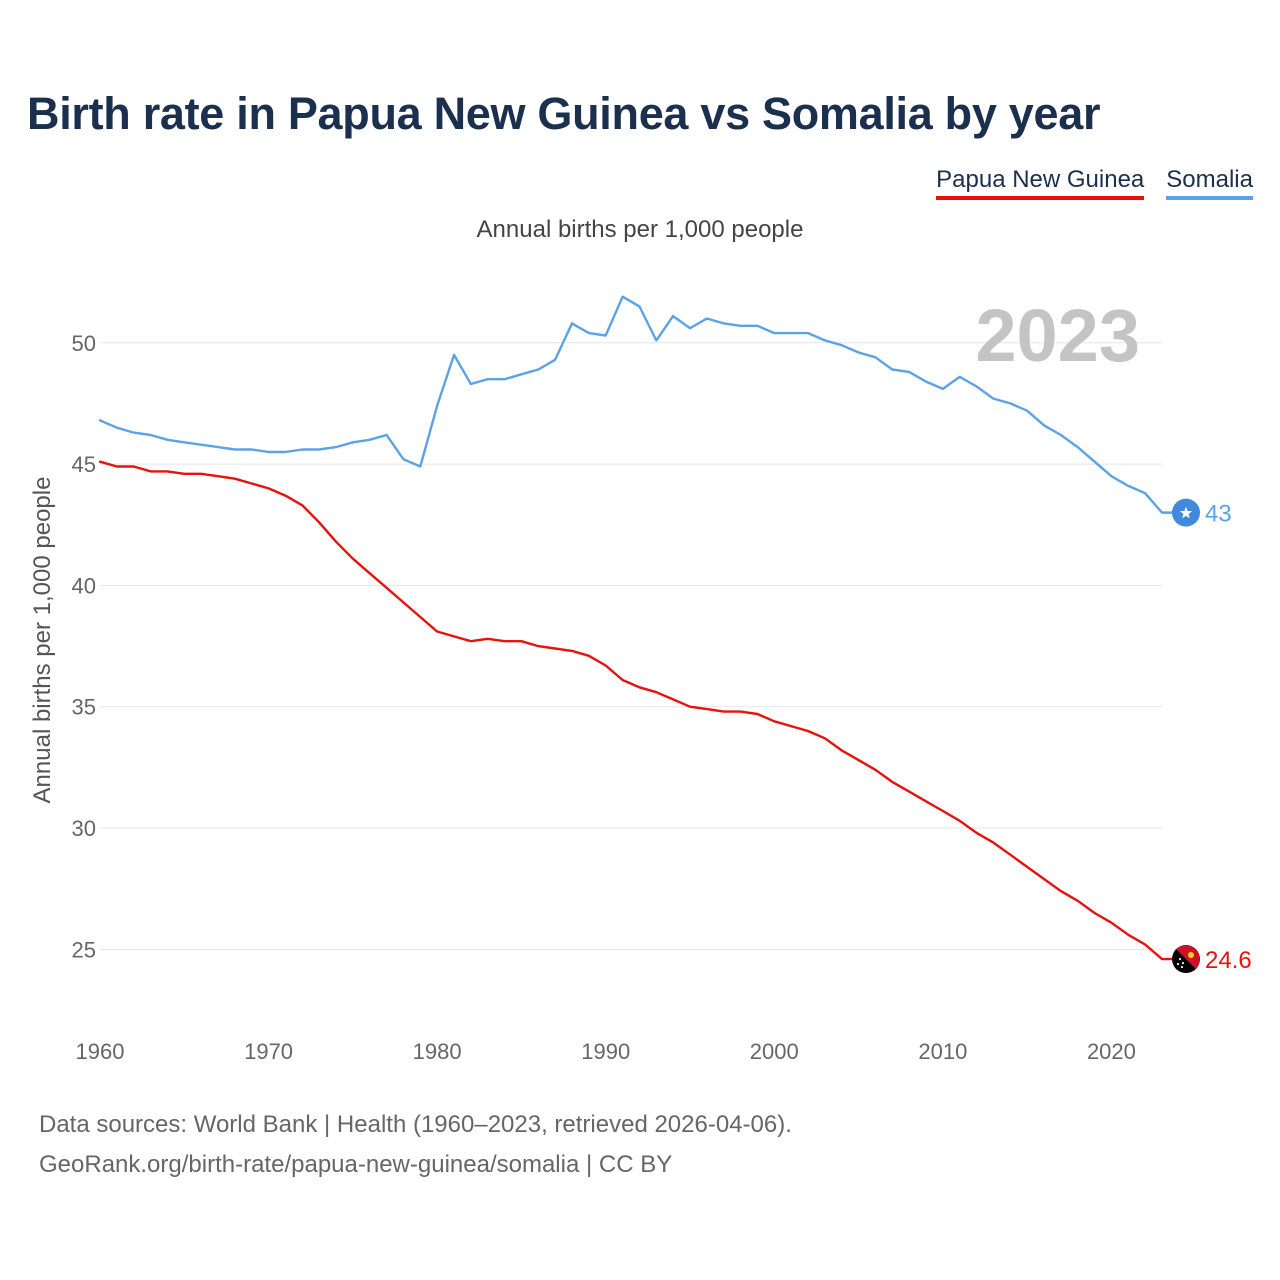 The image size is (1280, 1280). Describe the element at coordinates (774, 1051) in the screenshot. I see `x-tick-label-2000: 2000` at that location.